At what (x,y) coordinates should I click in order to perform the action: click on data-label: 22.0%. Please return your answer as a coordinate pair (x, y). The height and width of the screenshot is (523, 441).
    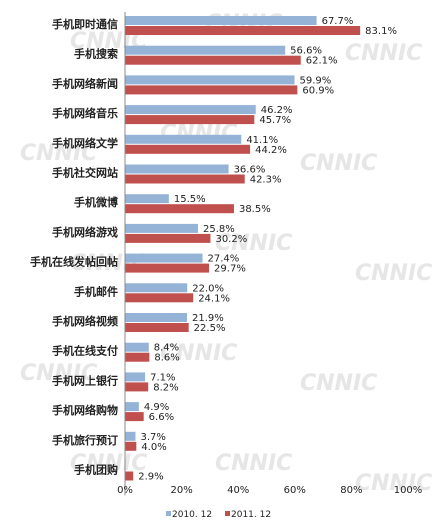
    Looking at the image, I should click on (208, 288).